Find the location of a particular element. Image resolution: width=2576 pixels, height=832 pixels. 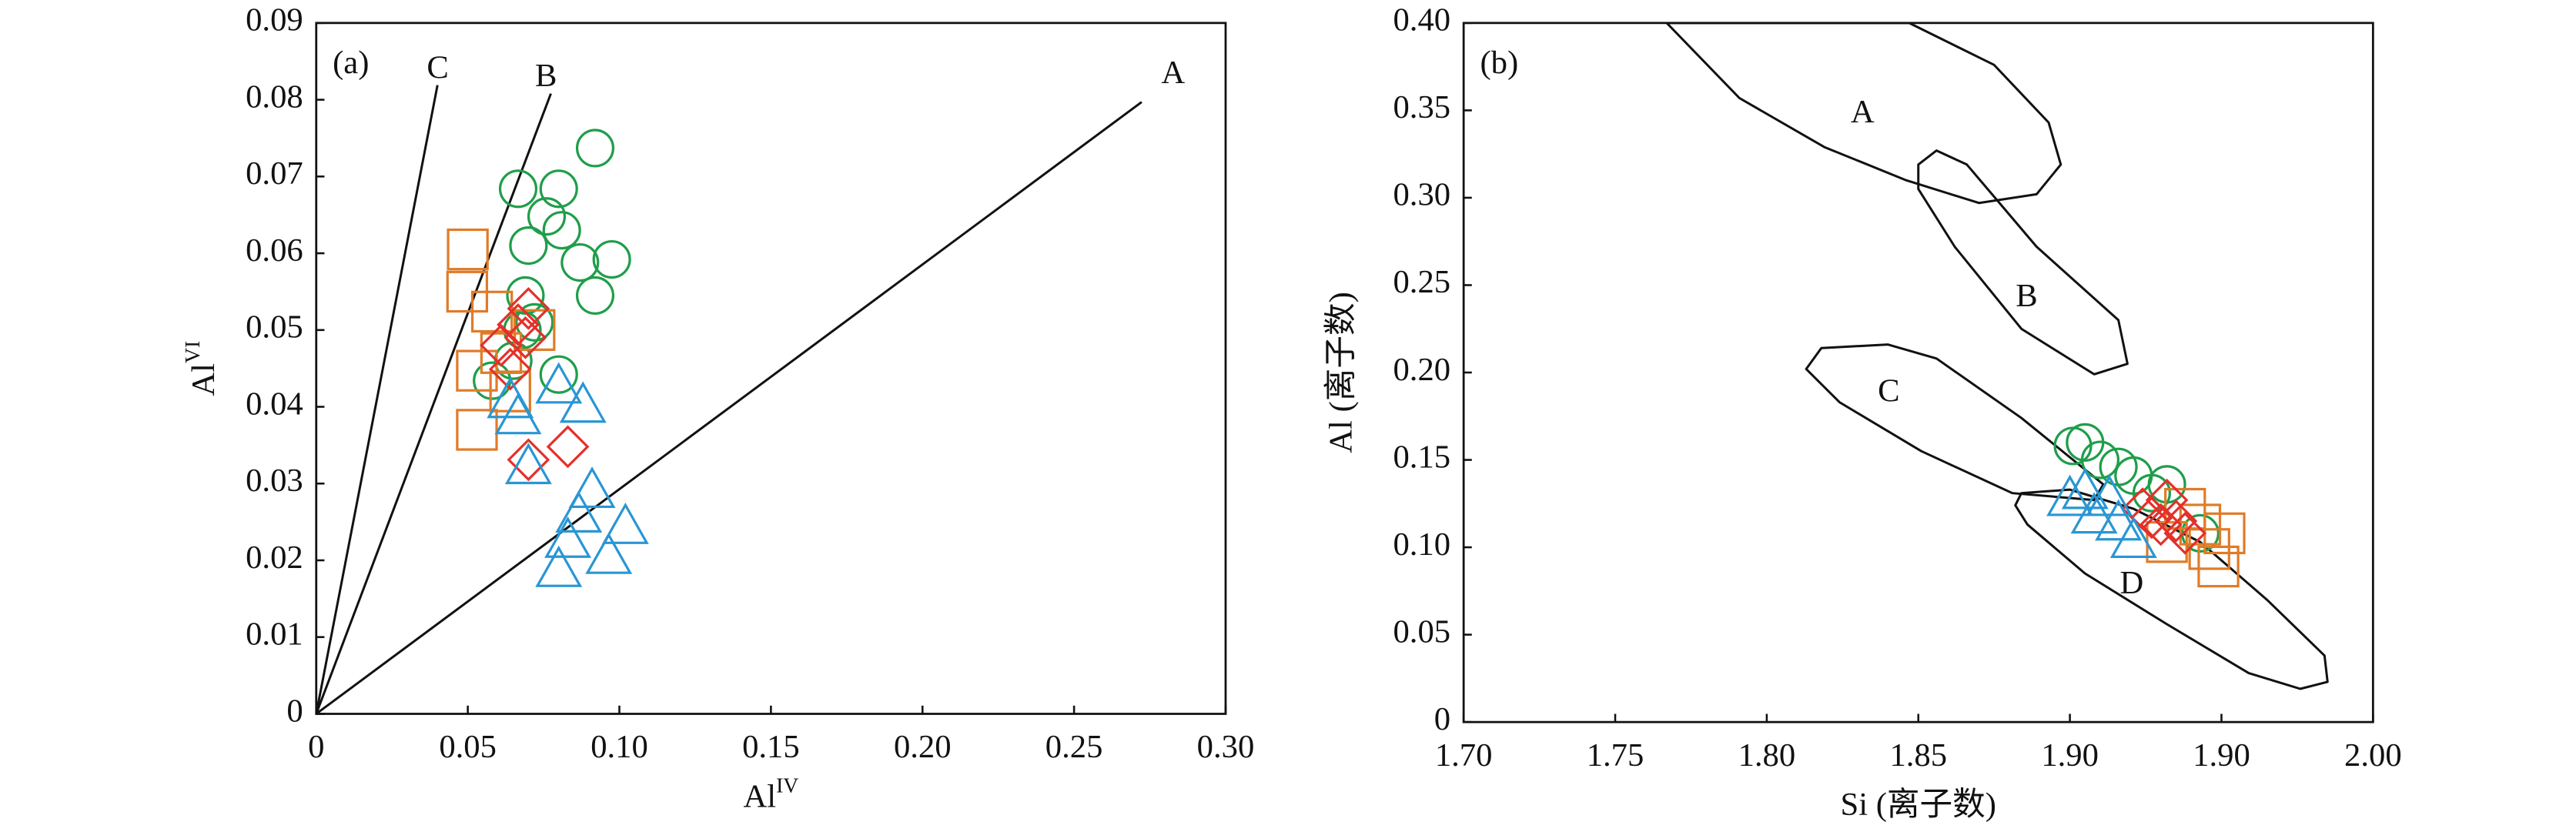

y-tick-label: 0.35 is located at coordinates (1422, 107).